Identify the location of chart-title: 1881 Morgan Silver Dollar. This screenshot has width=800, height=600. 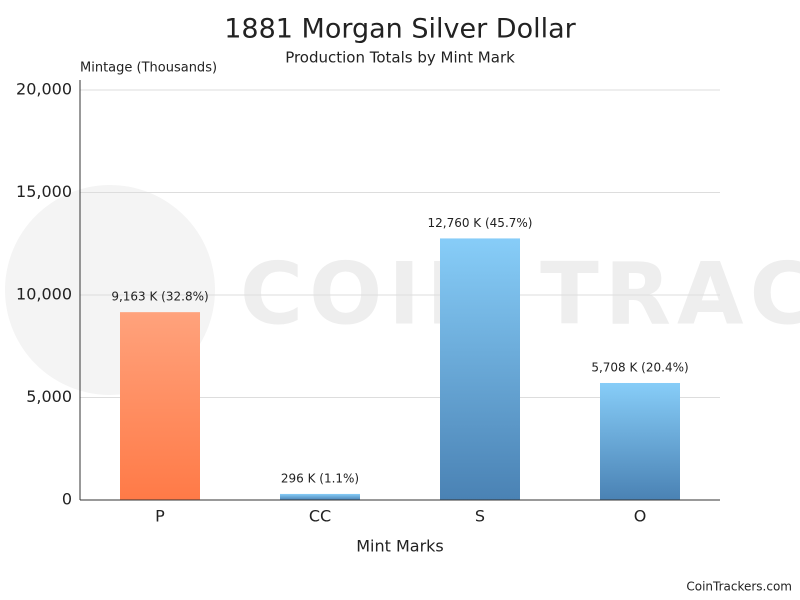
(400, 29).